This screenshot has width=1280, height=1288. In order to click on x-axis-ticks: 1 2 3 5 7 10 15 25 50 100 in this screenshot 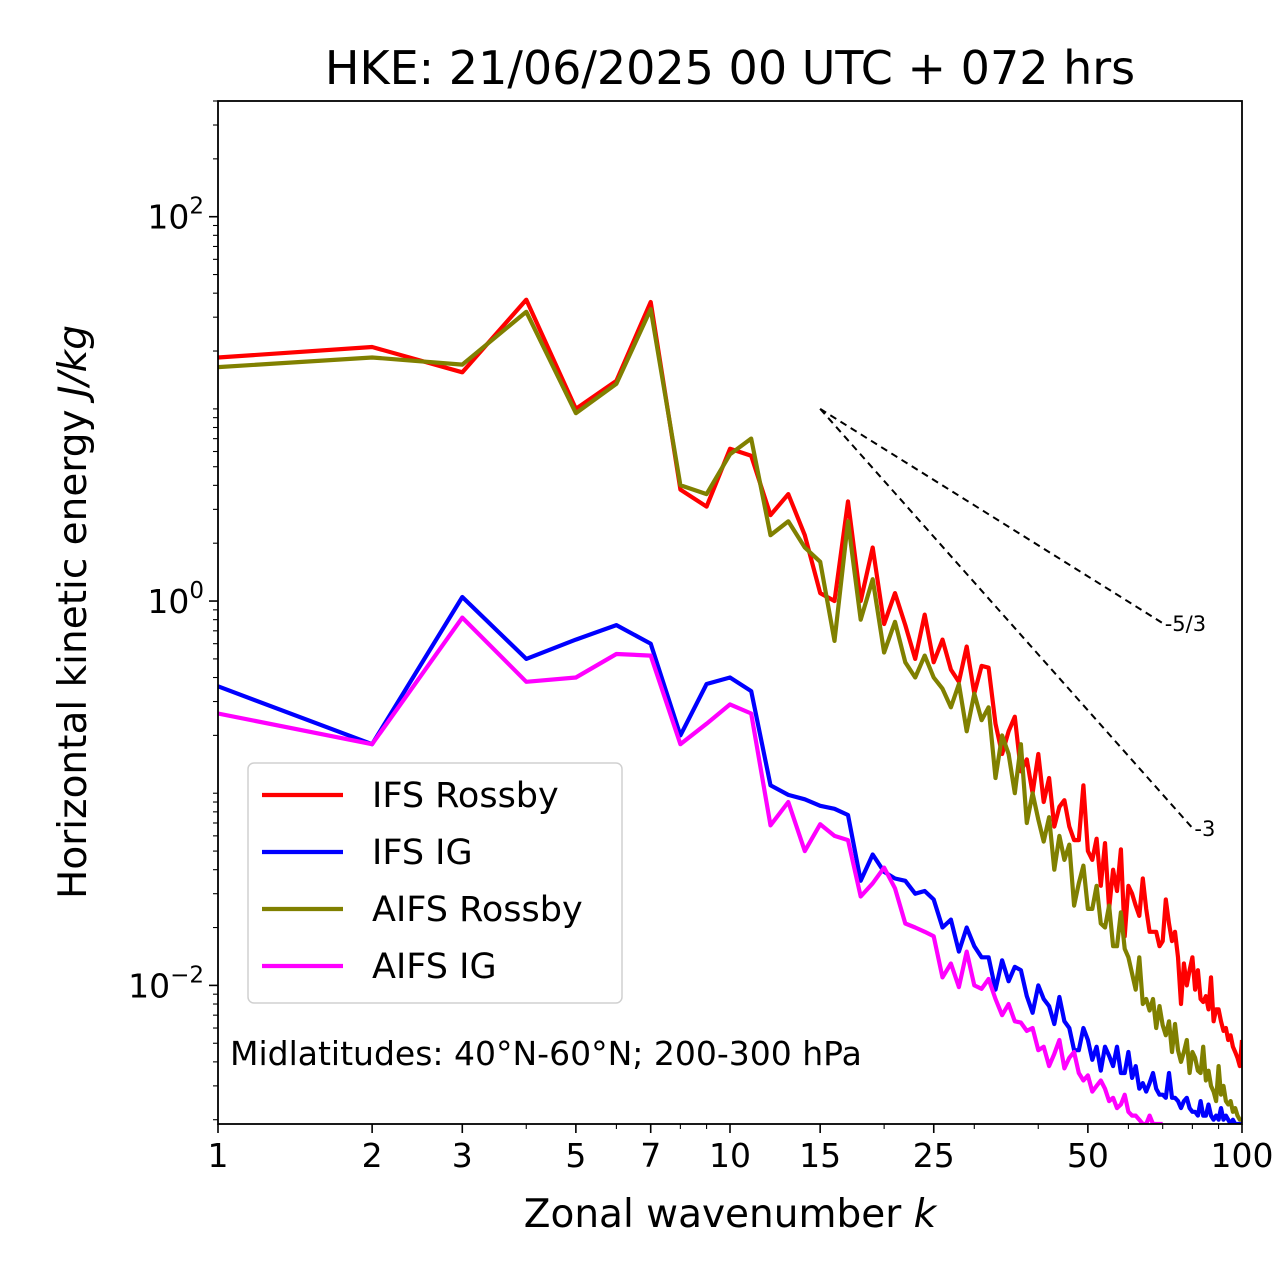, I will do `click(741, 1149)`.